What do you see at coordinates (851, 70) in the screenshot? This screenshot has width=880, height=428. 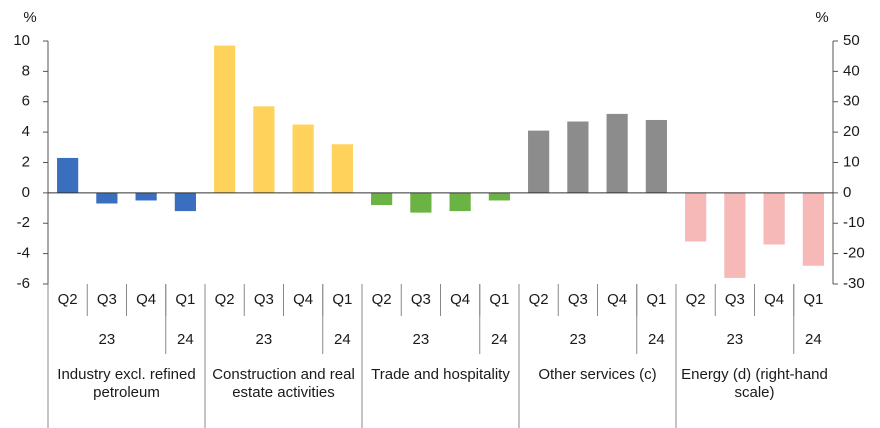 I see `y2-tick-label: 40` at bounding box center [851, 70].